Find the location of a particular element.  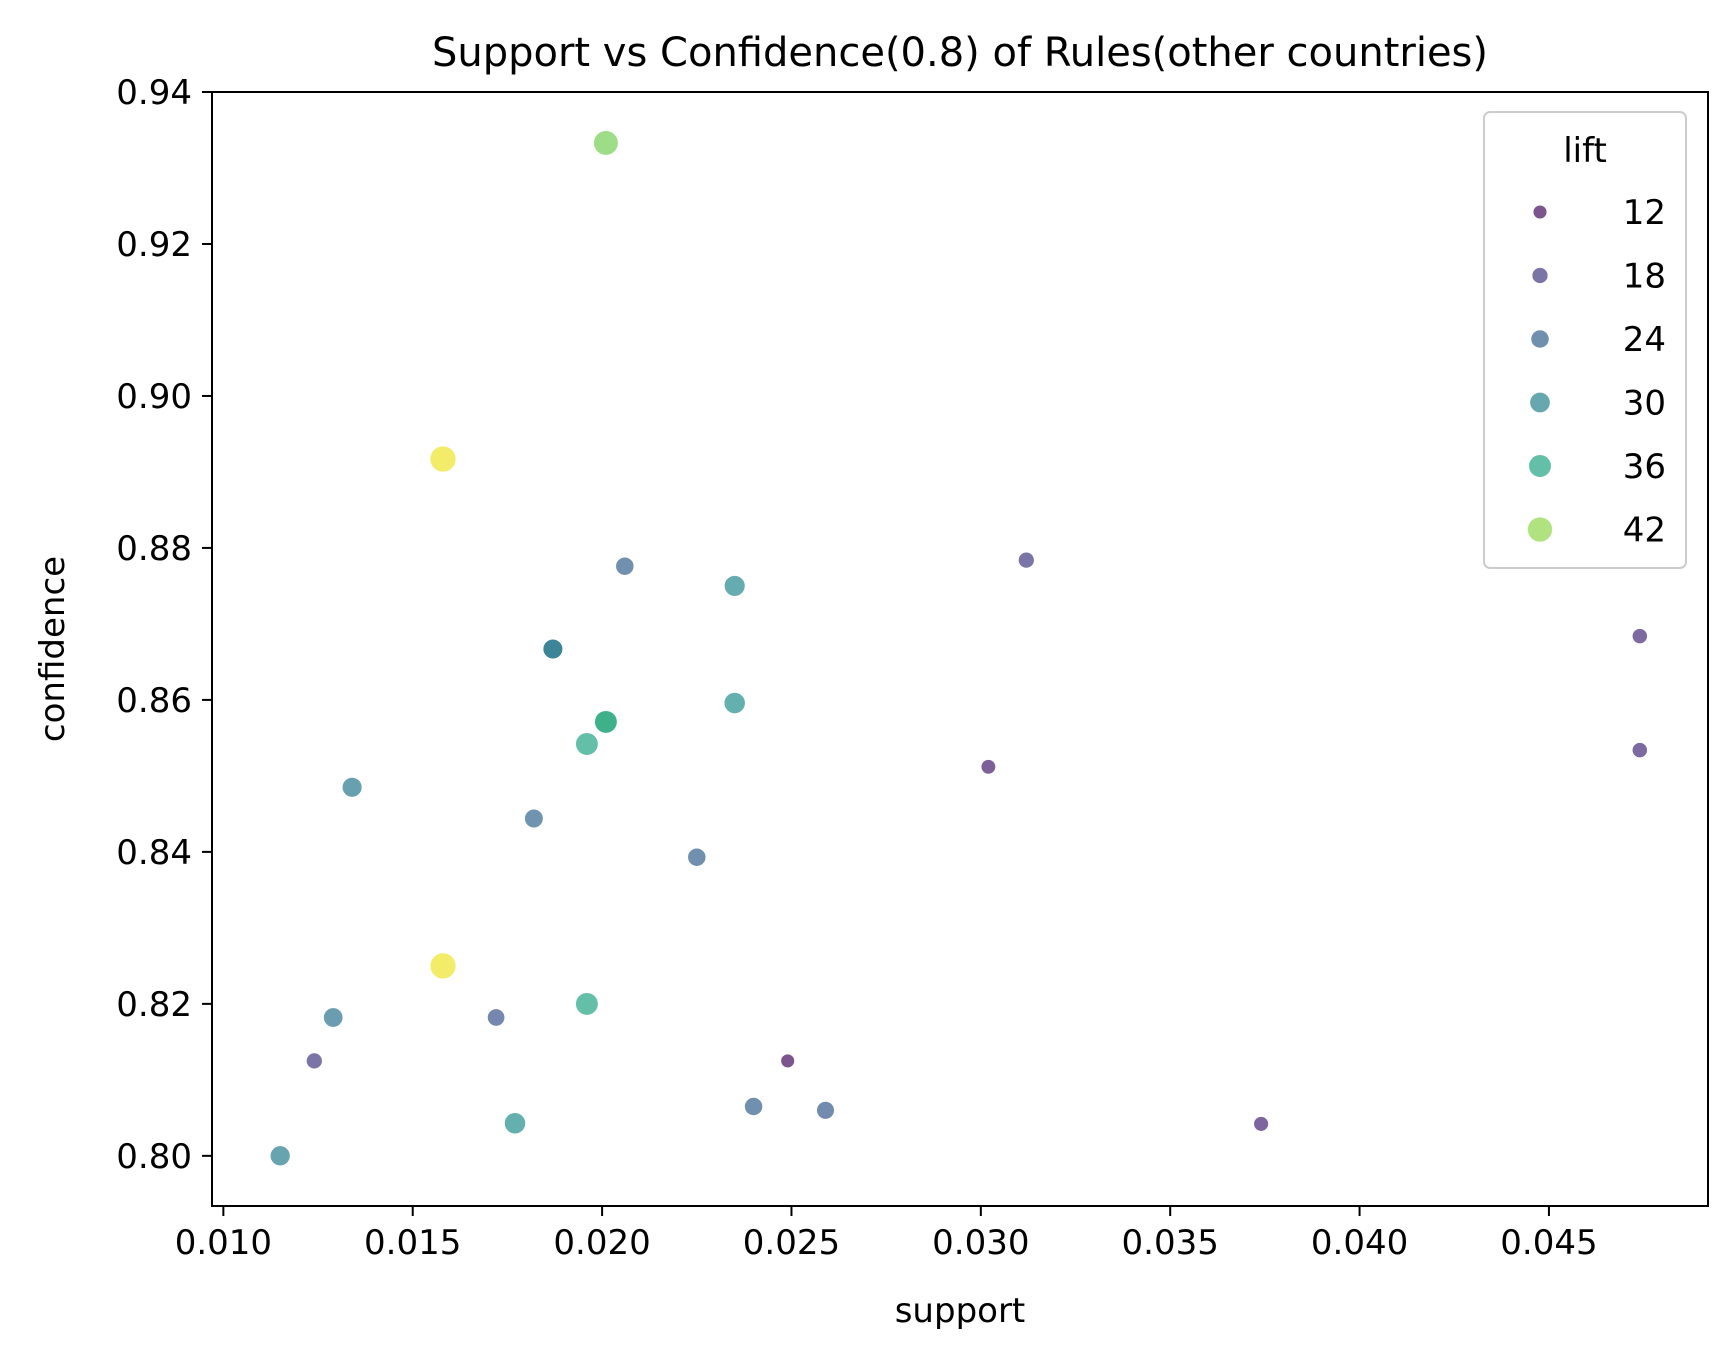

legend-box is located at coordinates (1585, 340).